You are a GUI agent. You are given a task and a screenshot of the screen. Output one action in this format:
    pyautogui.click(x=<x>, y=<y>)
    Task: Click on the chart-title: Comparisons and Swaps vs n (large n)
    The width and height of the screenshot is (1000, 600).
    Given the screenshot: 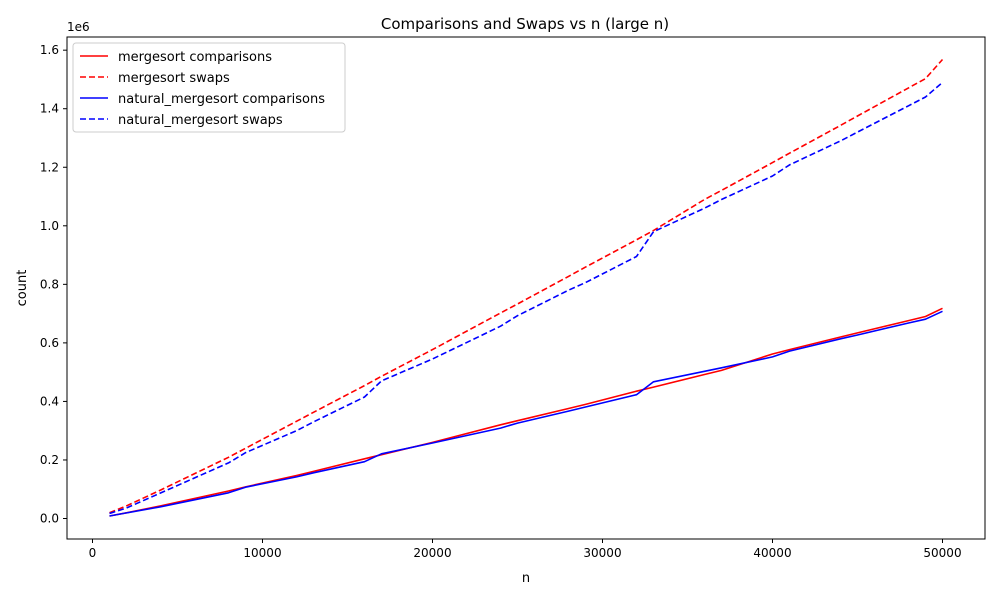 What is the action you would take?
    pyautogui.click(x=525, y=24)
    